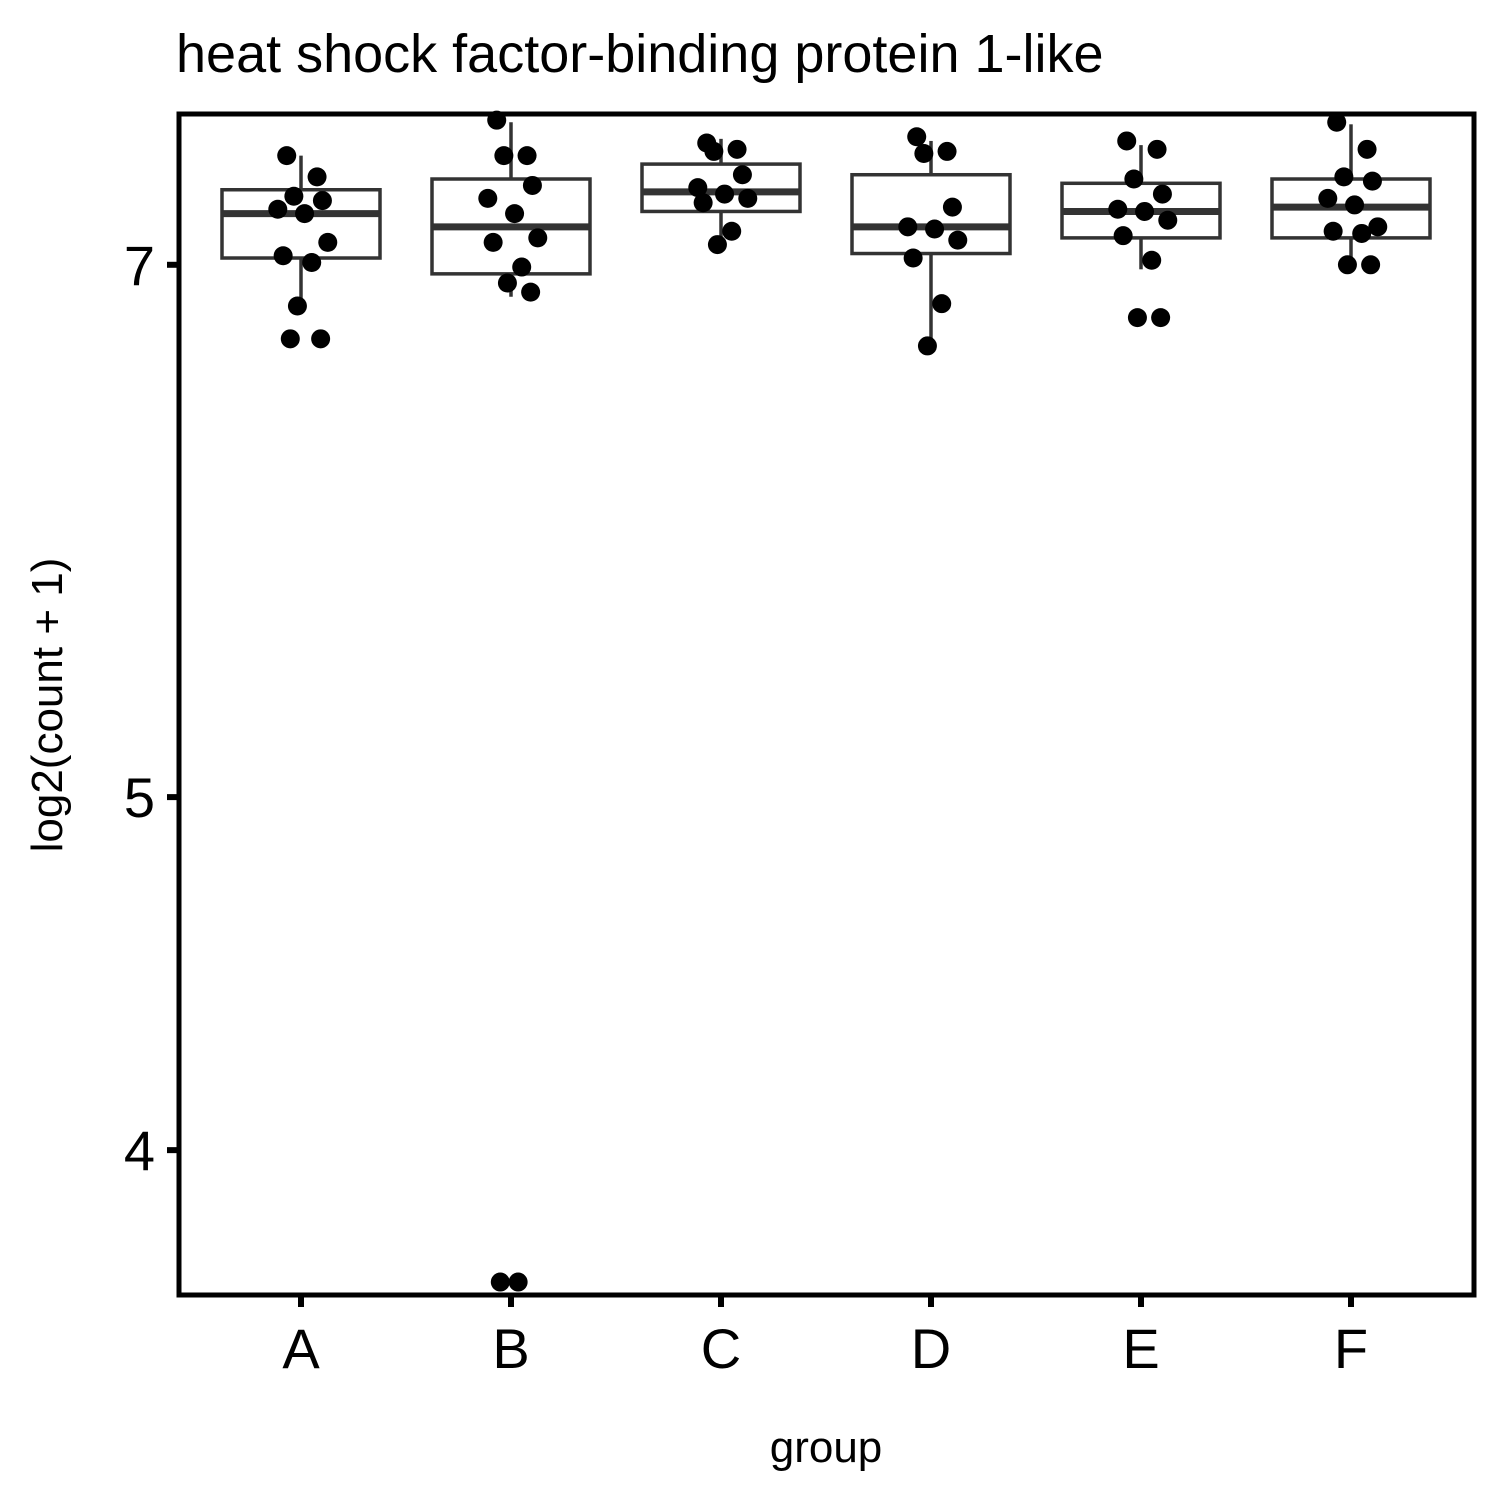  Describe the element at coordinates (1140, 1348) in the screenshot. I see `x-tick-label: E` at that location.